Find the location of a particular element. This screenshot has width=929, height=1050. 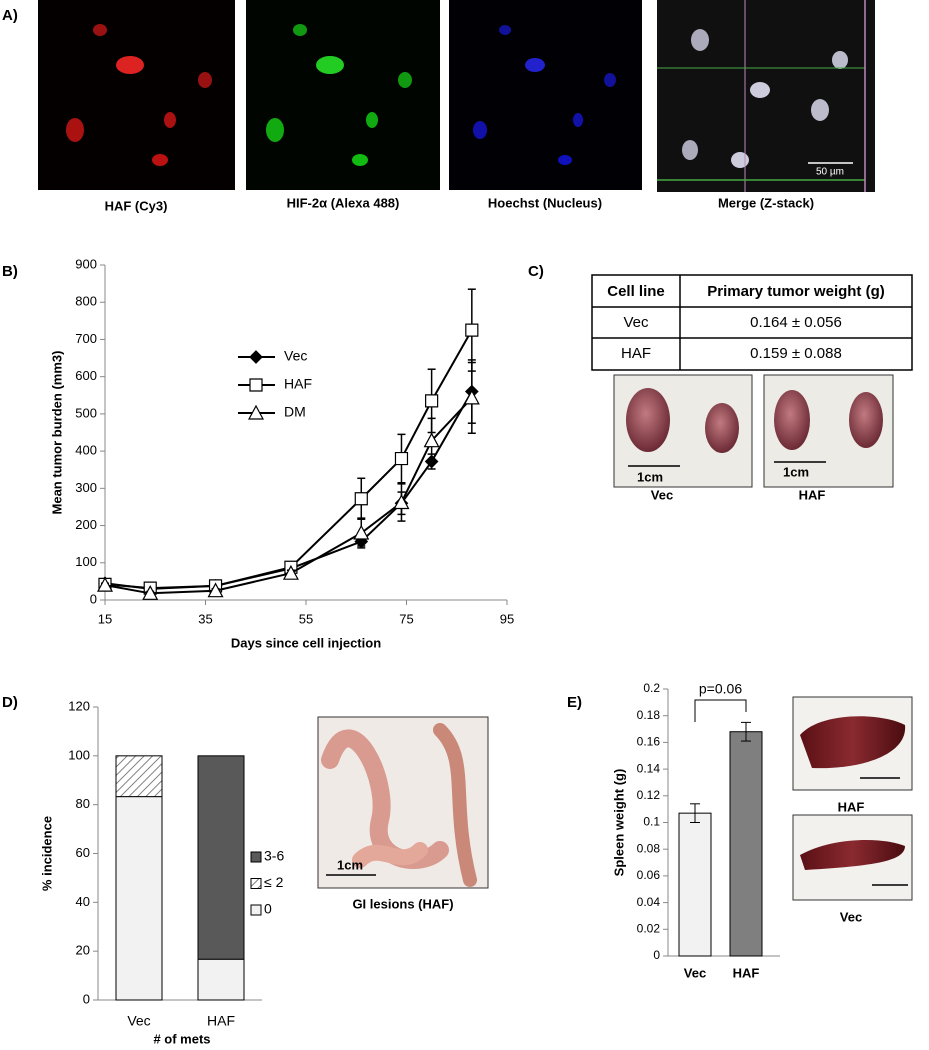

y-tick-label: 200 is located at coordinates (86, 524).